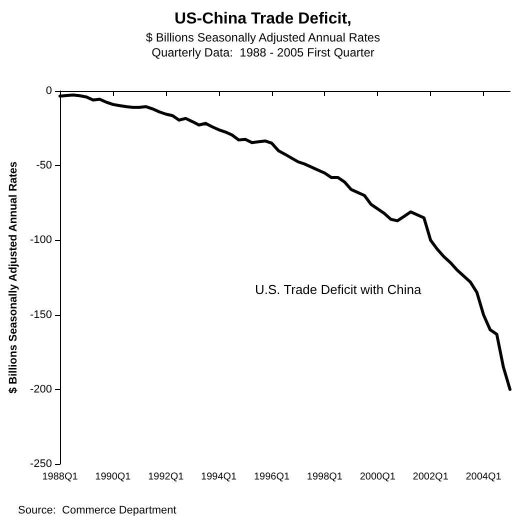 This screenshot has height=524, width=526. I want to click on y-tick-label: -200, so click(41, 389).